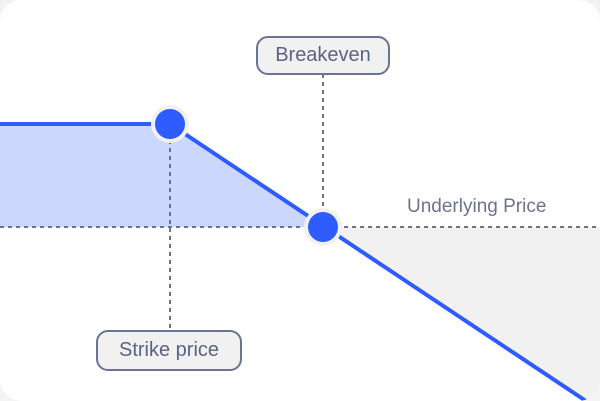 The width and height of the screenshot is (600, 401). What do you see at coordinates (323, 55) in the screenshot?
I see `breakeven-label: Breakeven` at bounding box center [323, 55].